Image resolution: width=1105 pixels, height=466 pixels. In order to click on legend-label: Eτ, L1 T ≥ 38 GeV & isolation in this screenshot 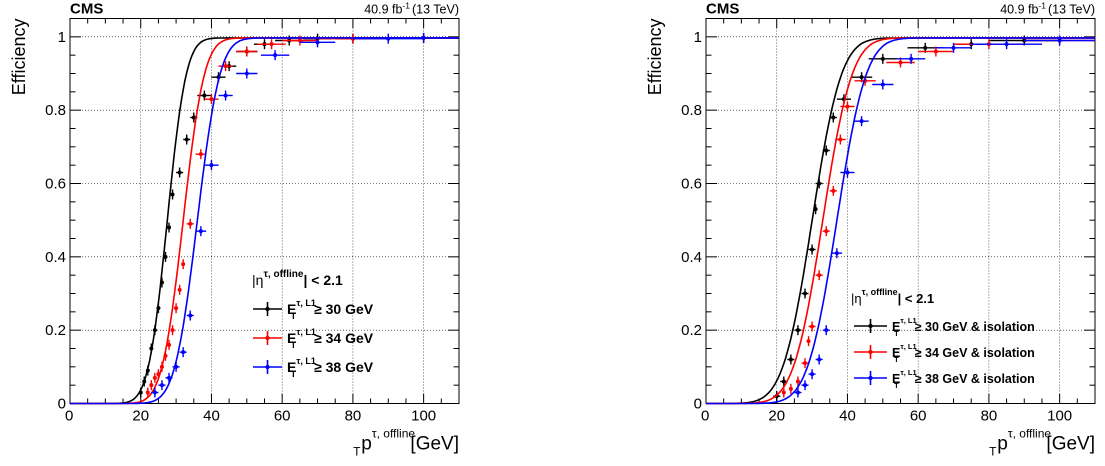, I will do `click(963, 379)`.